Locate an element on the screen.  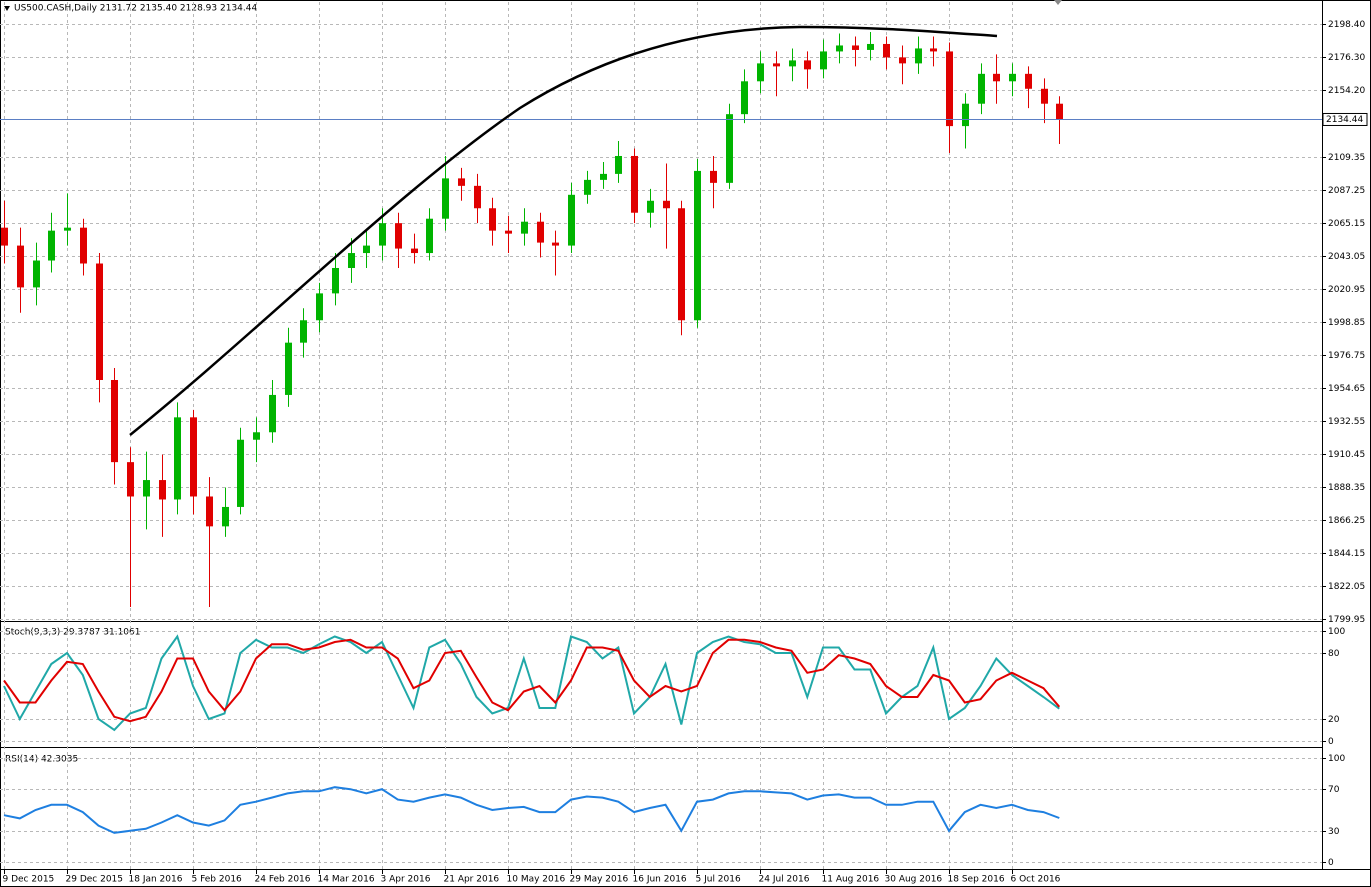
y-tick-label: 20 is located at coordinates (1334, 720).